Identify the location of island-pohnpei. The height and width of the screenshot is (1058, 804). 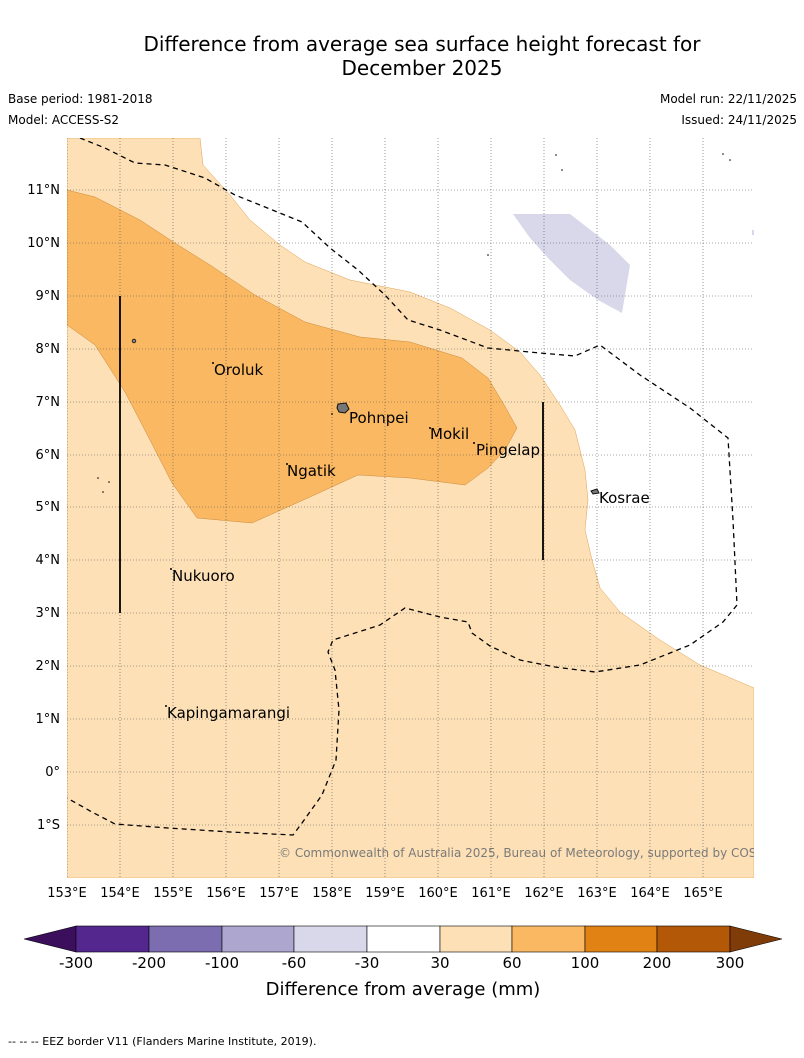
(343, 408).